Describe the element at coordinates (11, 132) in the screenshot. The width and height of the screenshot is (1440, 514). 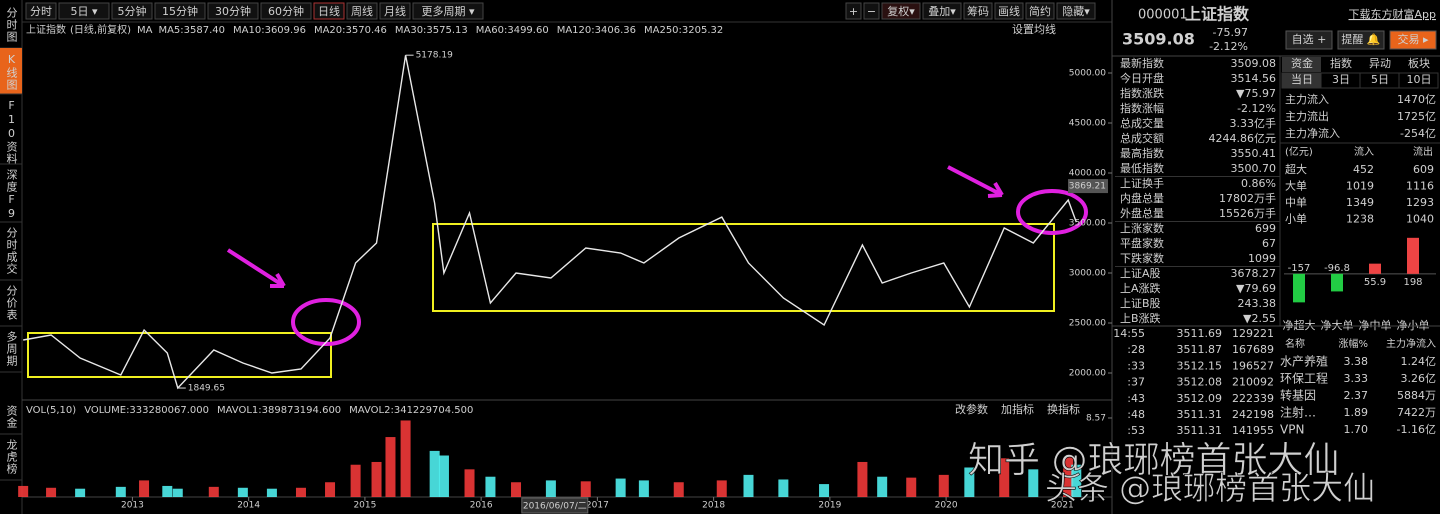
I see `sidebar-item: F10资料` at that location.